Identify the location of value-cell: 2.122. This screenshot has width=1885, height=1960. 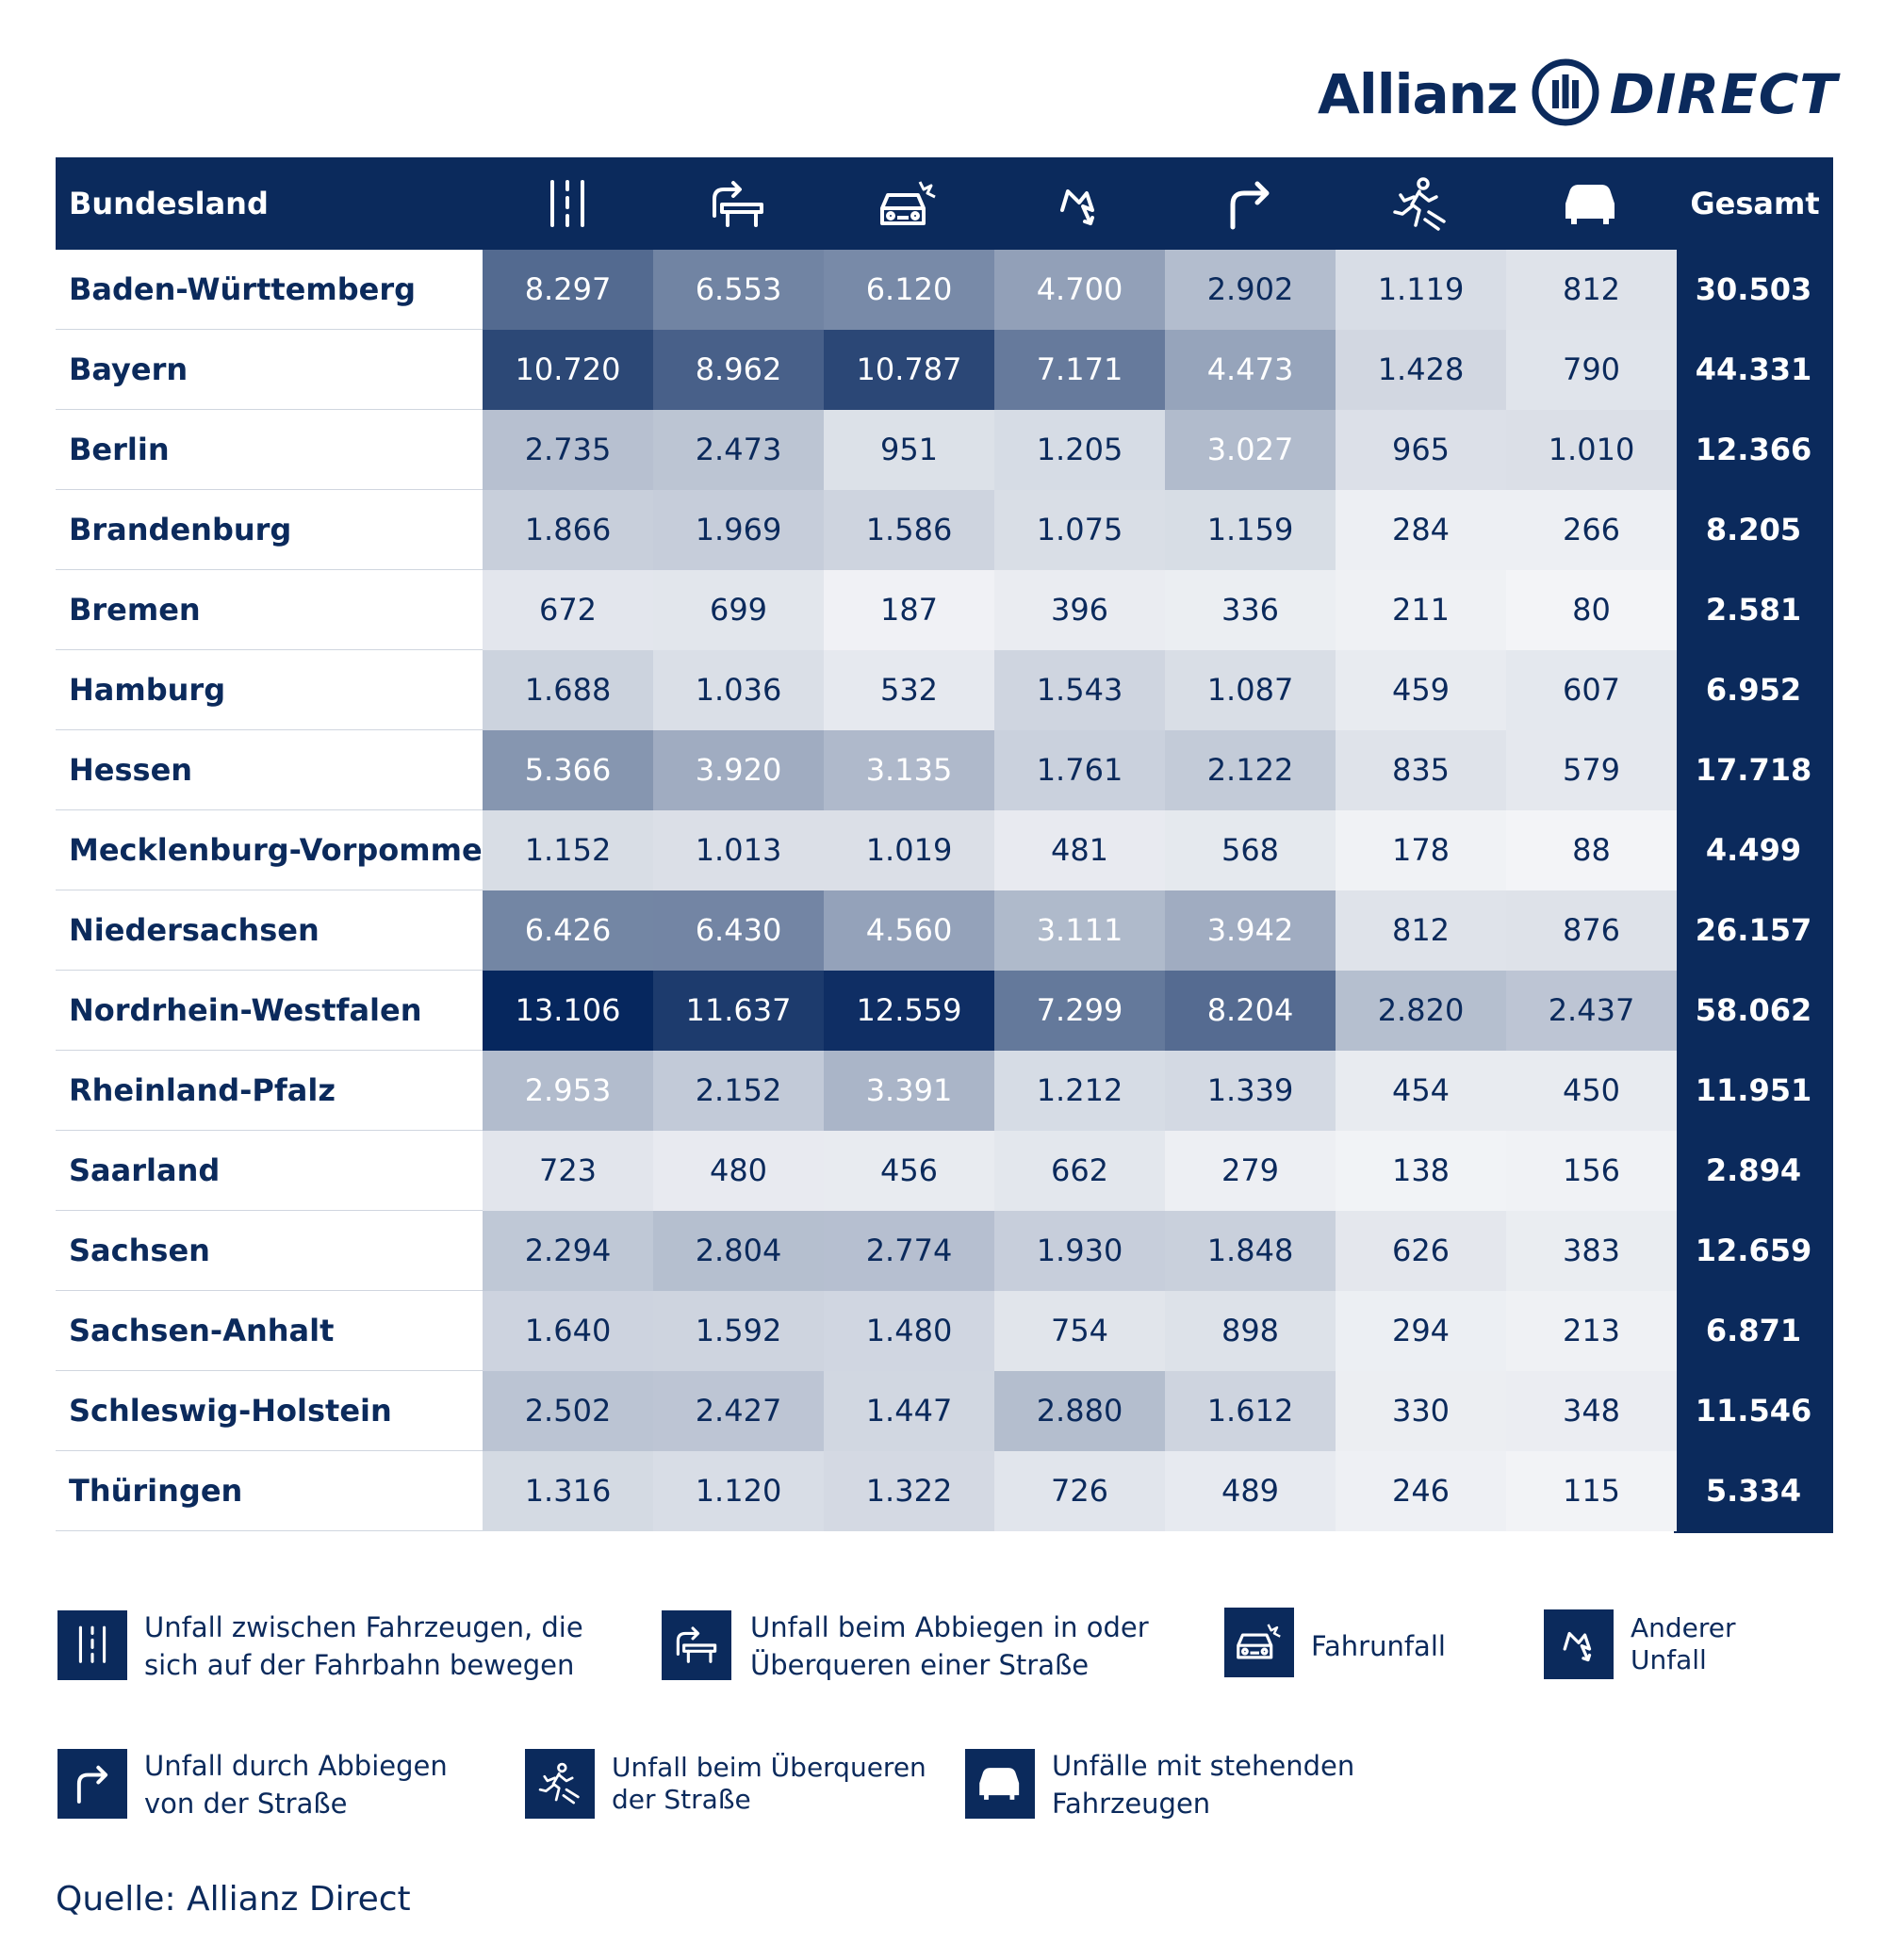
(1251, 770).